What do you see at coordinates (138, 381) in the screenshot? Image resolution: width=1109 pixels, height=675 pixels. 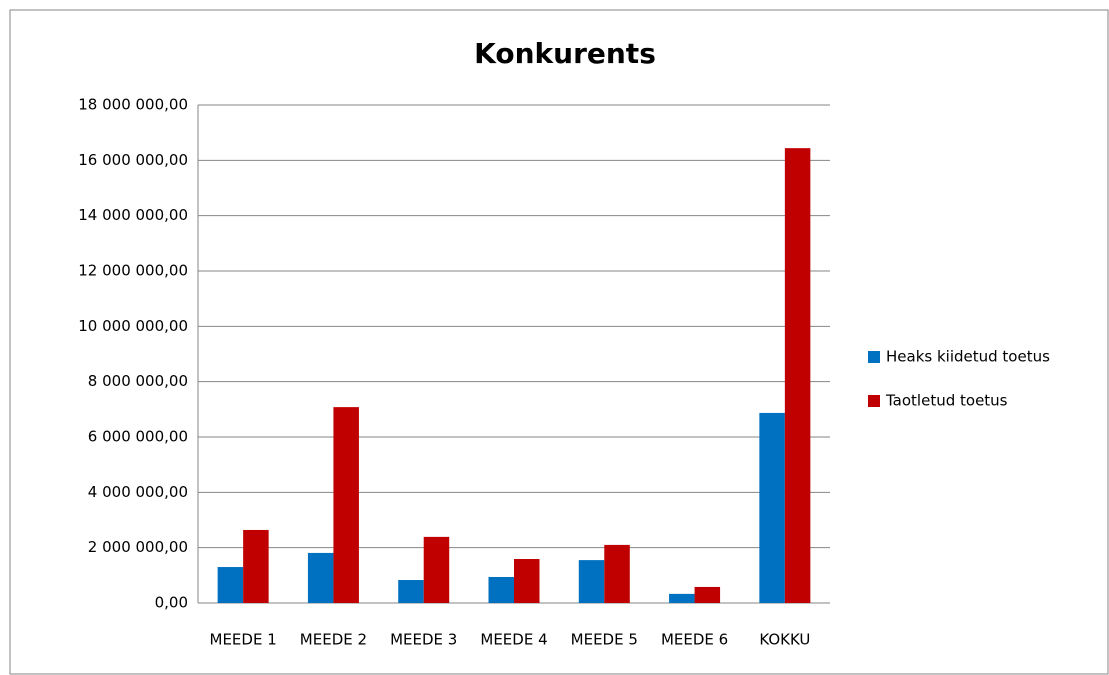 I see `y-tick-label: 8 000 000,00` at bounding box center [138, 381].